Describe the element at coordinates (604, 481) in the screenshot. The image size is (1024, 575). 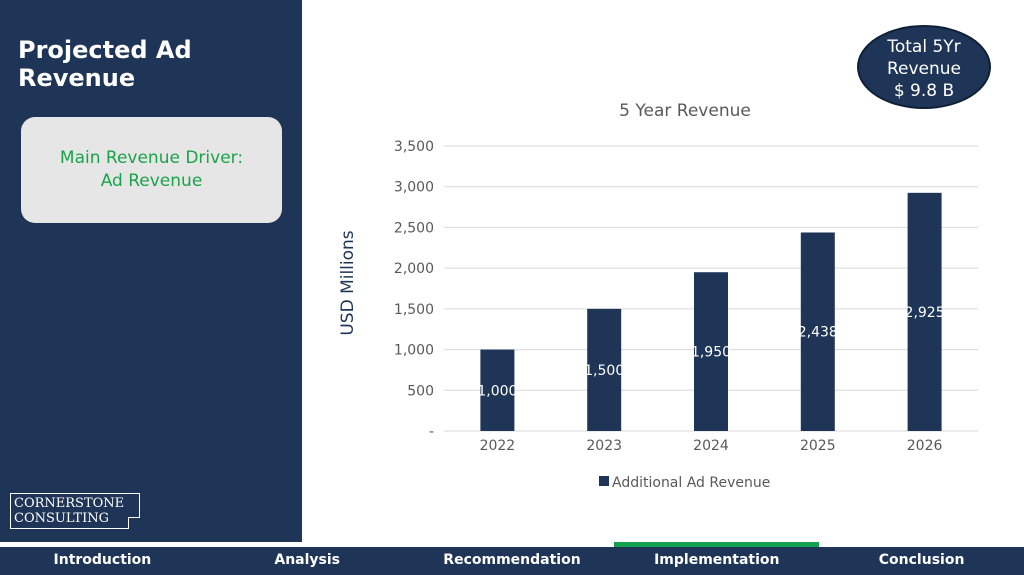
I see `legend-swatch` at that location.